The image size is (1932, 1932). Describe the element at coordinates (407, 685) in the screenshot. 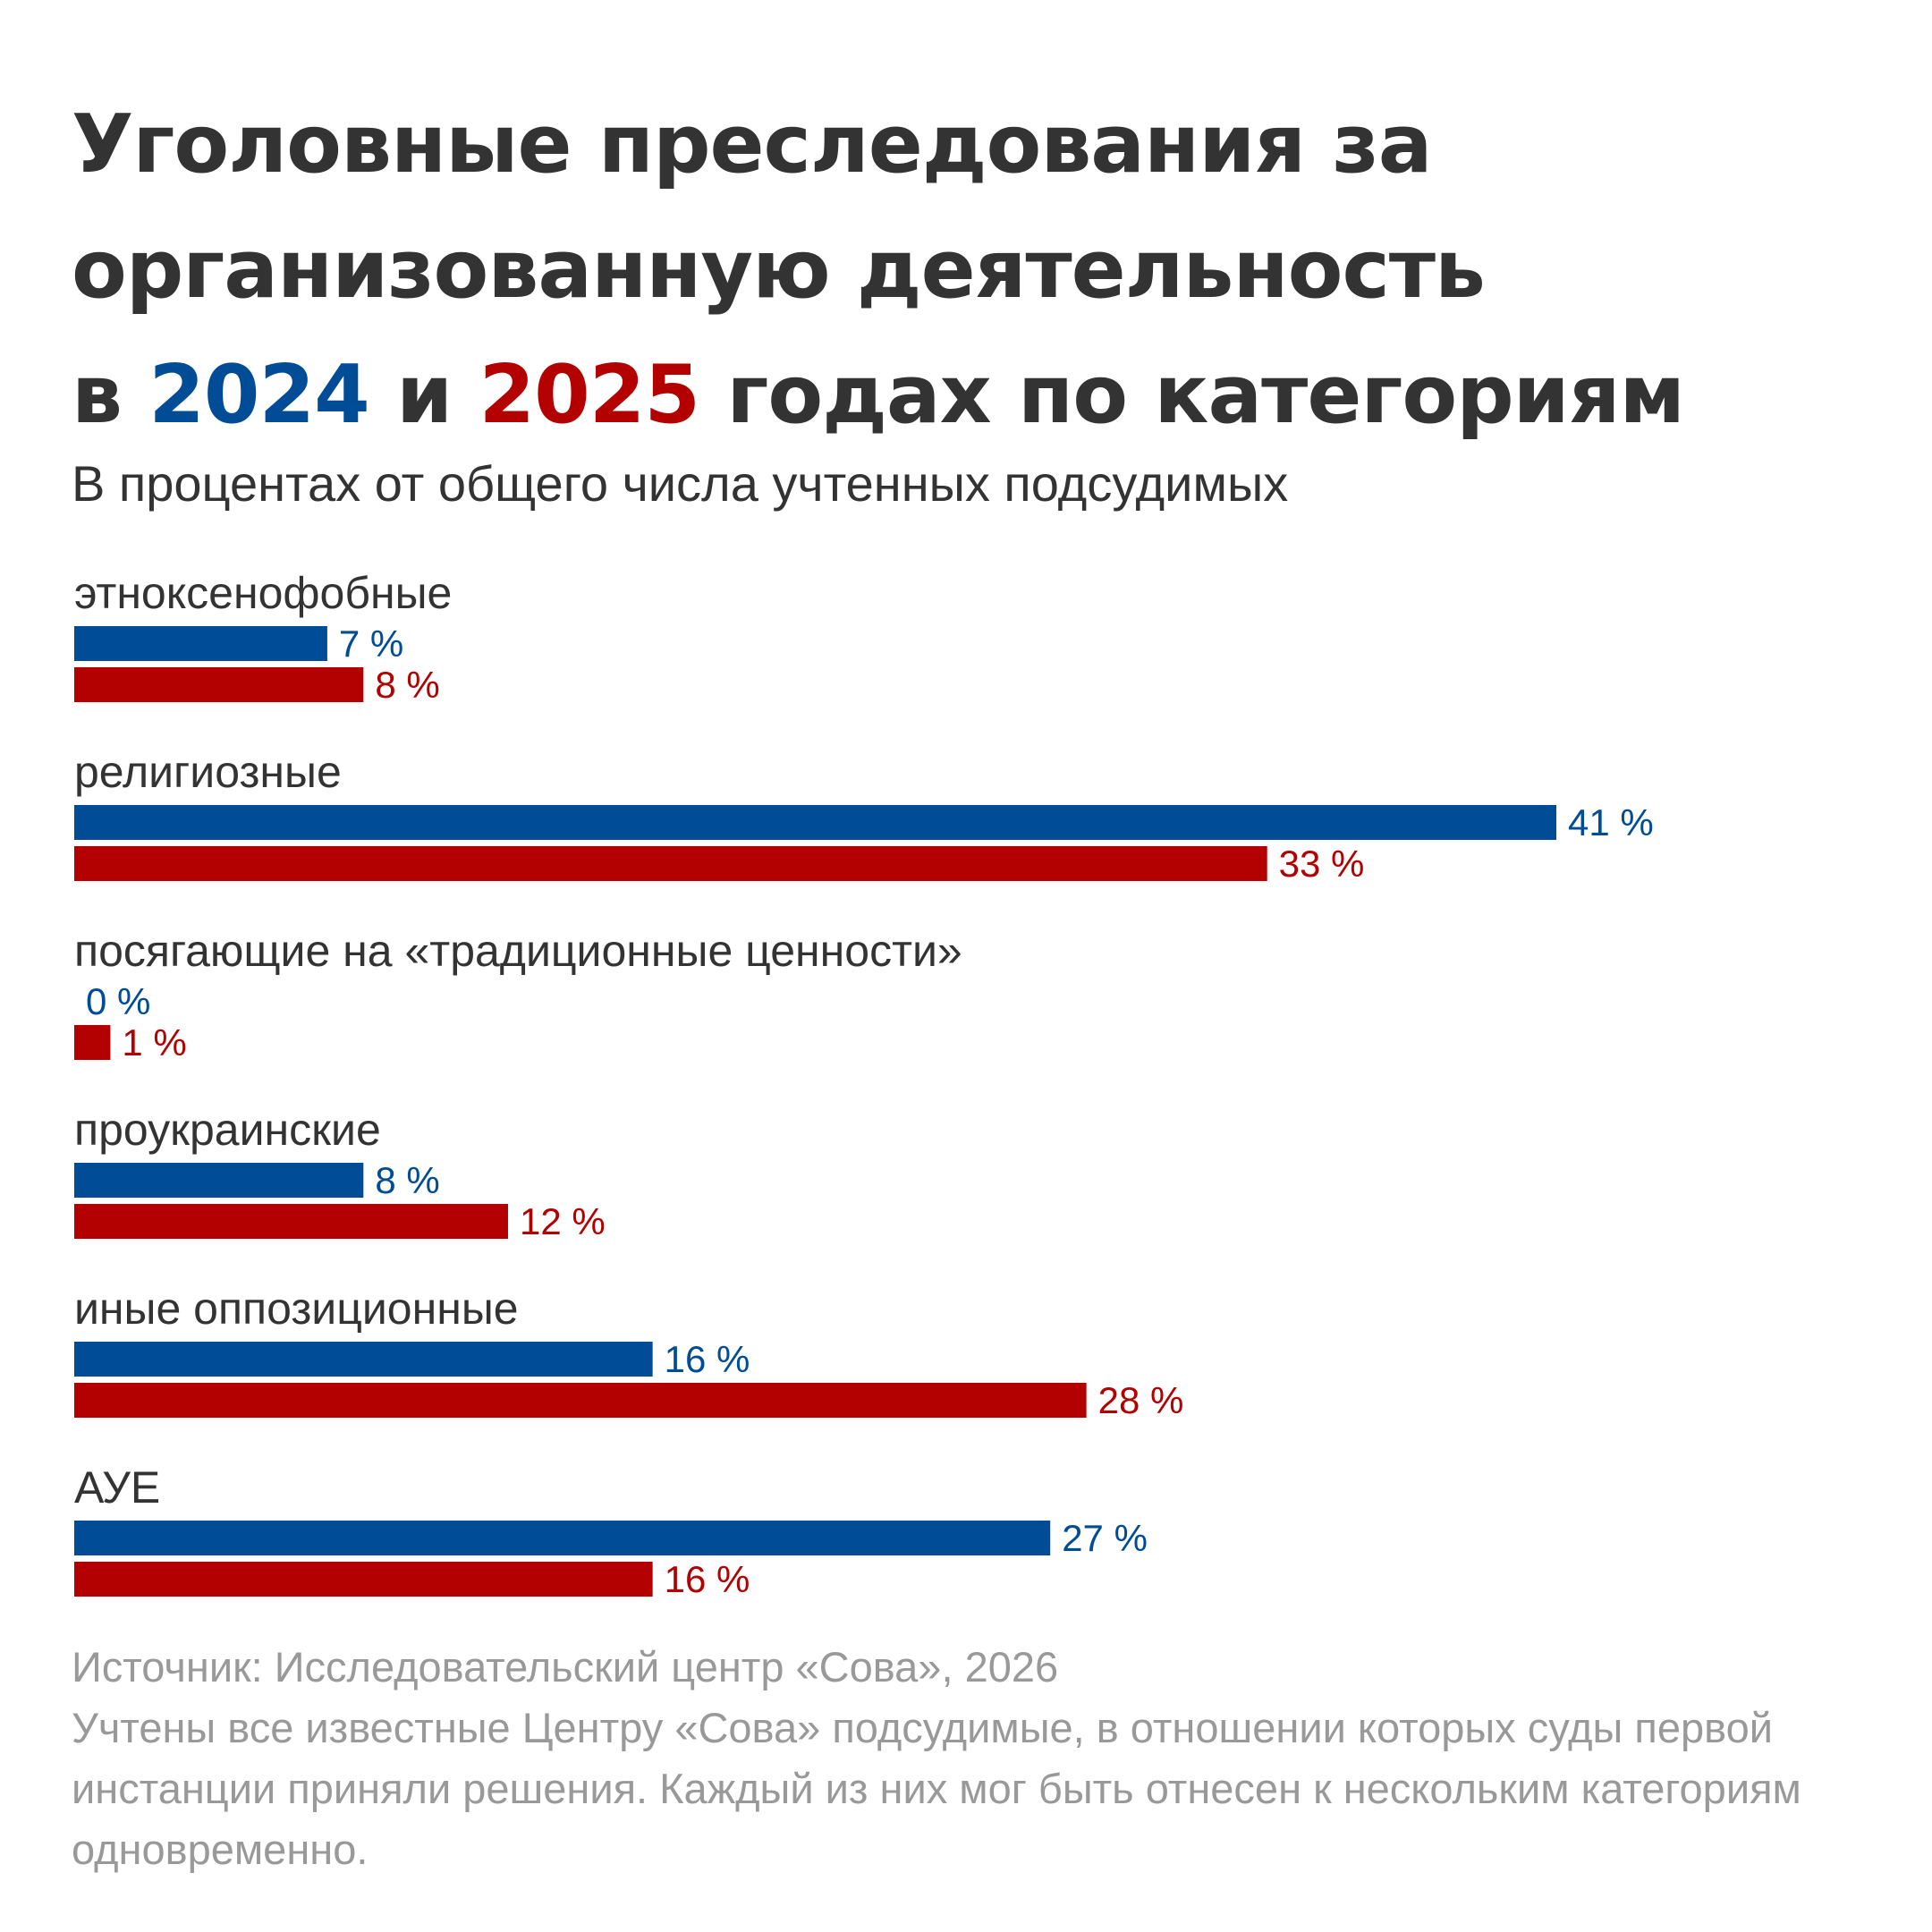

I see `value-label-2025: 8 %` at that location.